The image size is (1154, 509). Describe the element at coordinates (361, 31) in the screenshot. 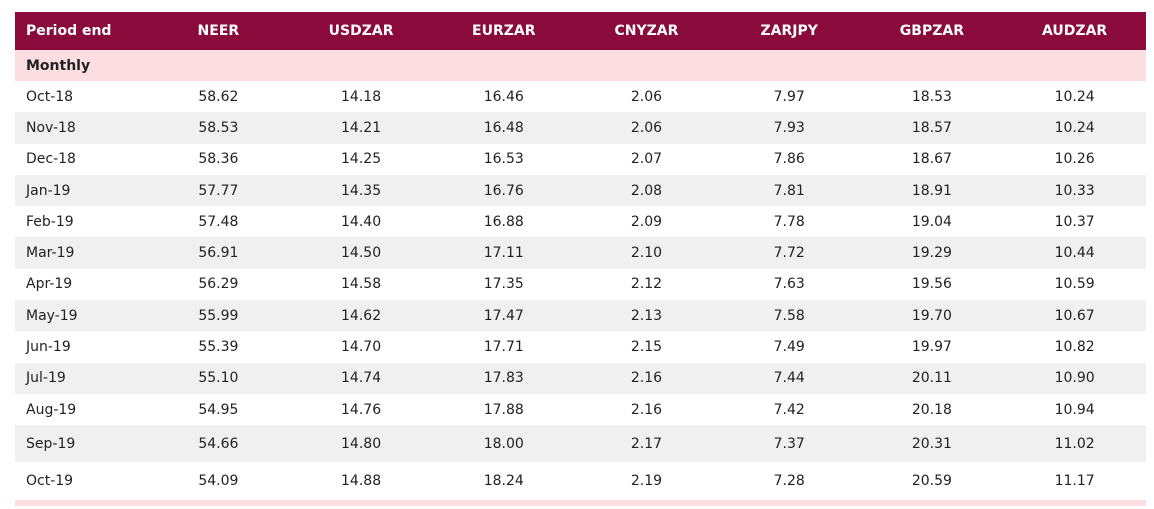

I see `header-usdzar: USDZAR` at that location.